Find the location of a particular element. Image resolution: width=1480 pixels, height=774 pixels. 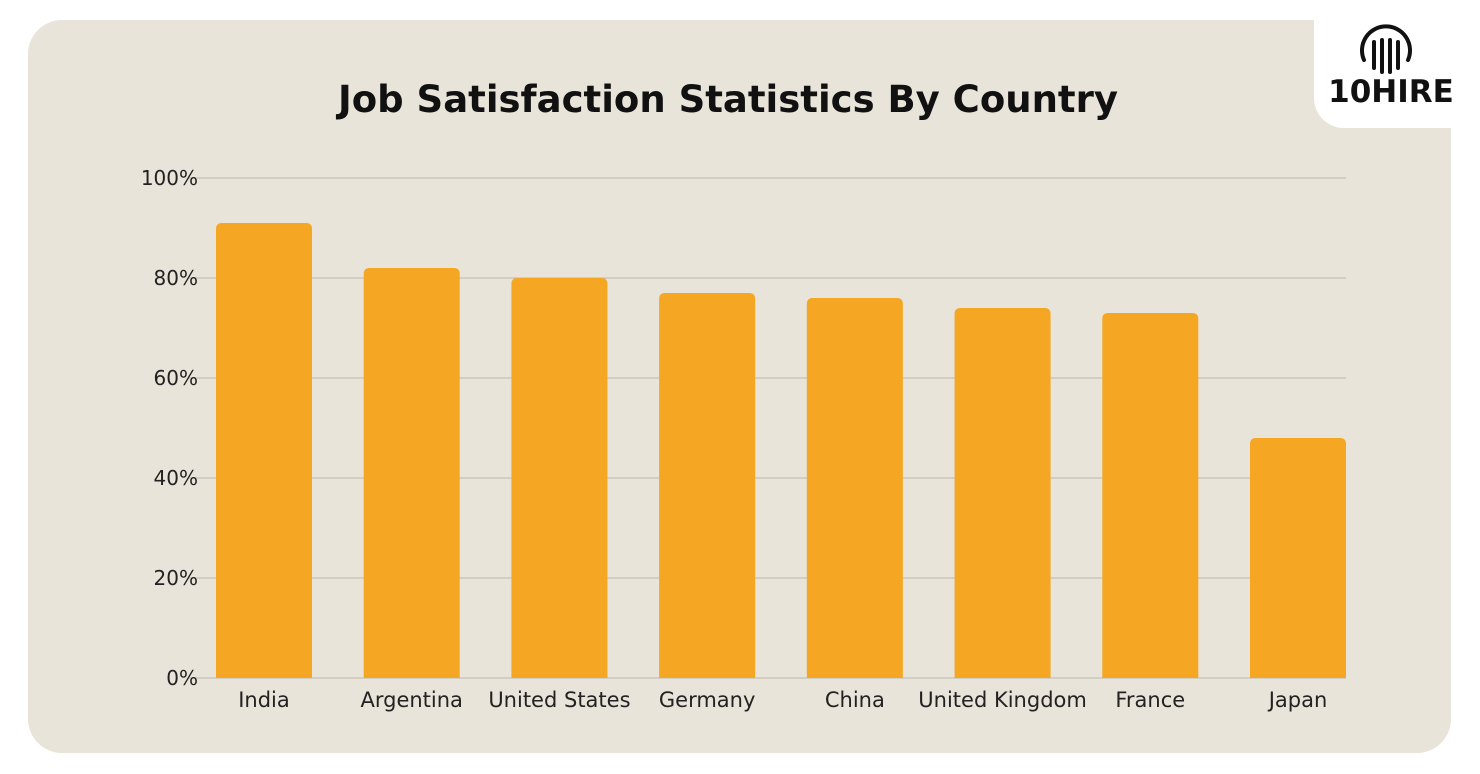

y-tick-label: 20% is located at coordinates (176, 578).